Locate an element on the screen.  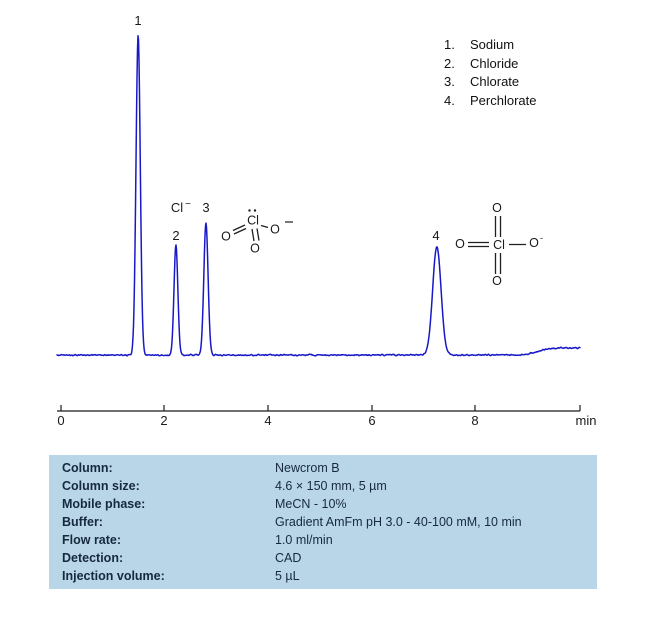
legend-item: 4. Perchlorate is located at coordinates (490, 101).